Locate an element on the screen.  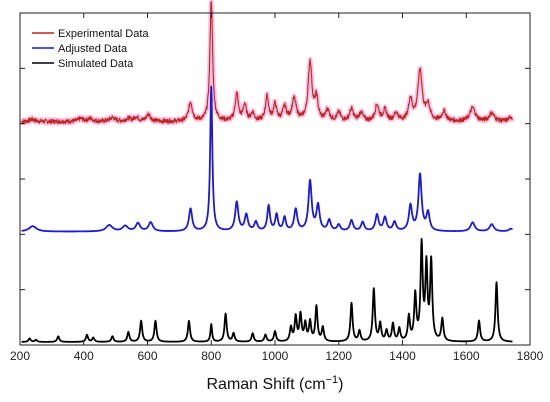
legend-label-experimental-data: Experimental Data is located at coordinates (103, 34).